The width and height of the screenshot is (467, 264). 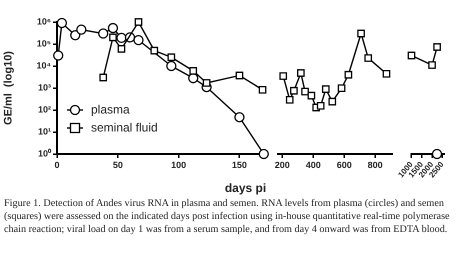 I want to click on x-tick-label: 800, so click(x=375, y=165).